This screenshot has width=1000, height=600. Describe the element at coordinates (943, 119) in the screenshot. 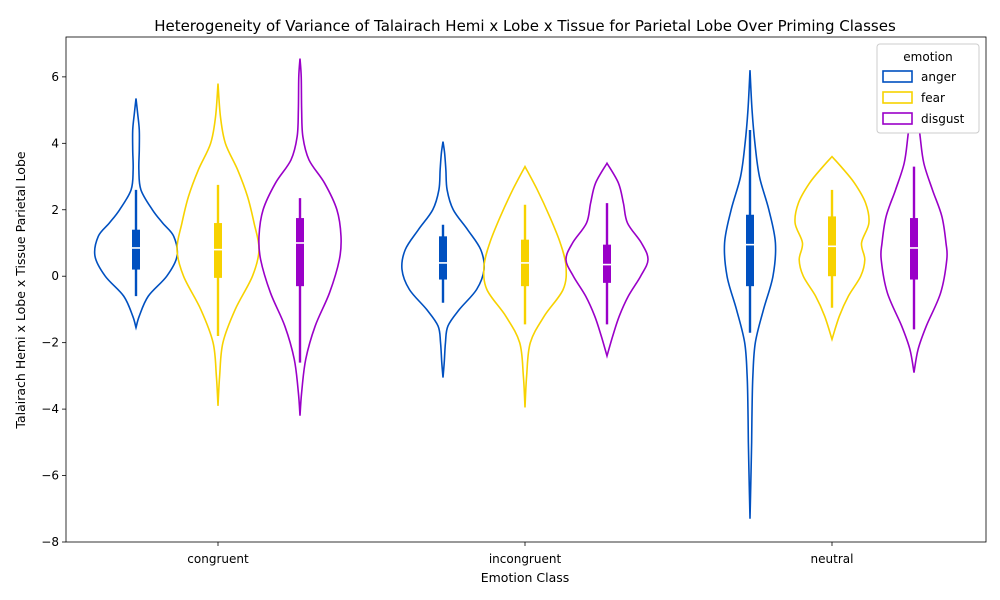

I see `legend-label-disgust: disgust` at that location.